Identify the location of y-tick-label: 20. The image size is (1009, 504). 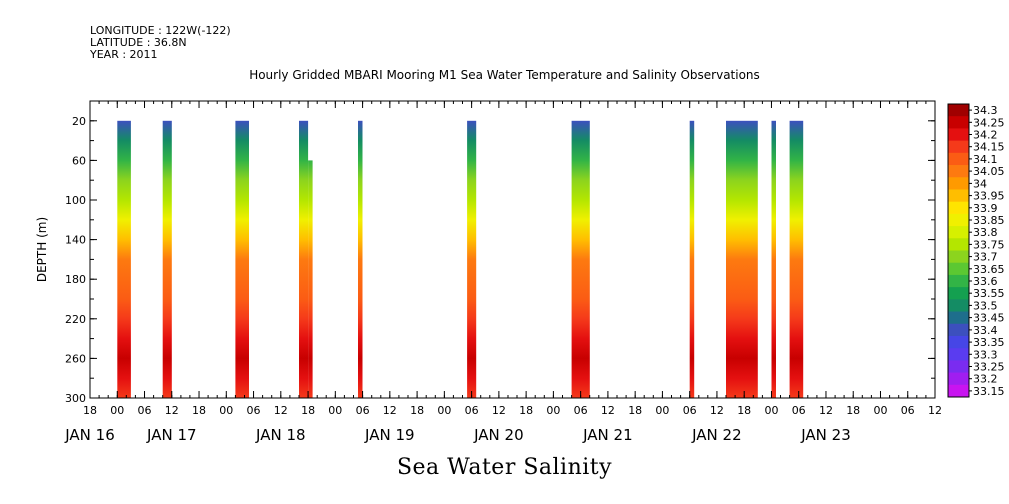
(79, 121).